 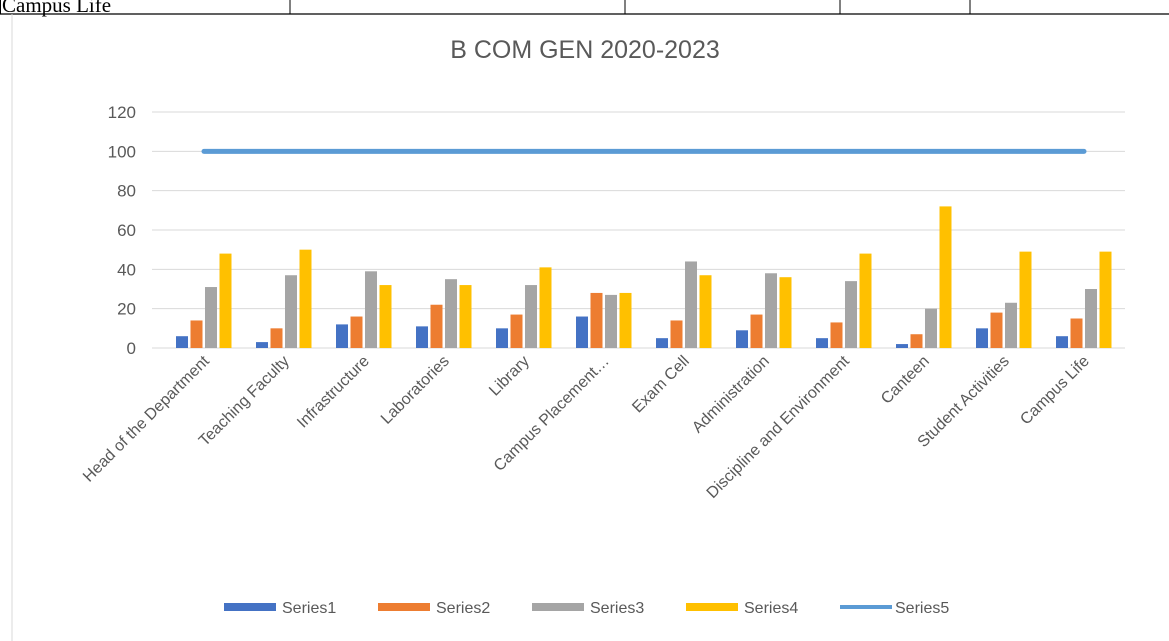 I want to click on legend-label: Series5, so click(x=922, y=608).